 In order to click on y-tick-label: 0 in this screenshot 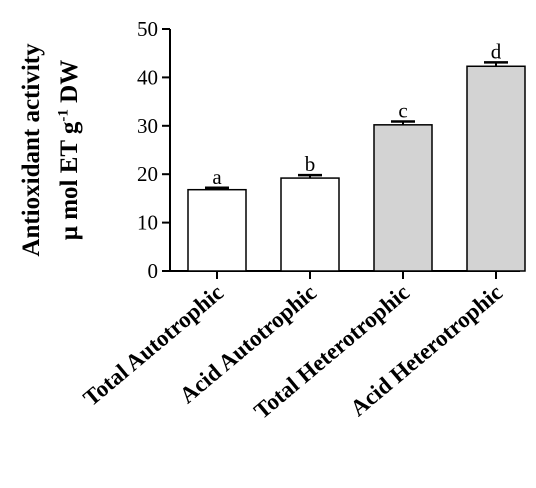, I will do `click(153, 271)`.